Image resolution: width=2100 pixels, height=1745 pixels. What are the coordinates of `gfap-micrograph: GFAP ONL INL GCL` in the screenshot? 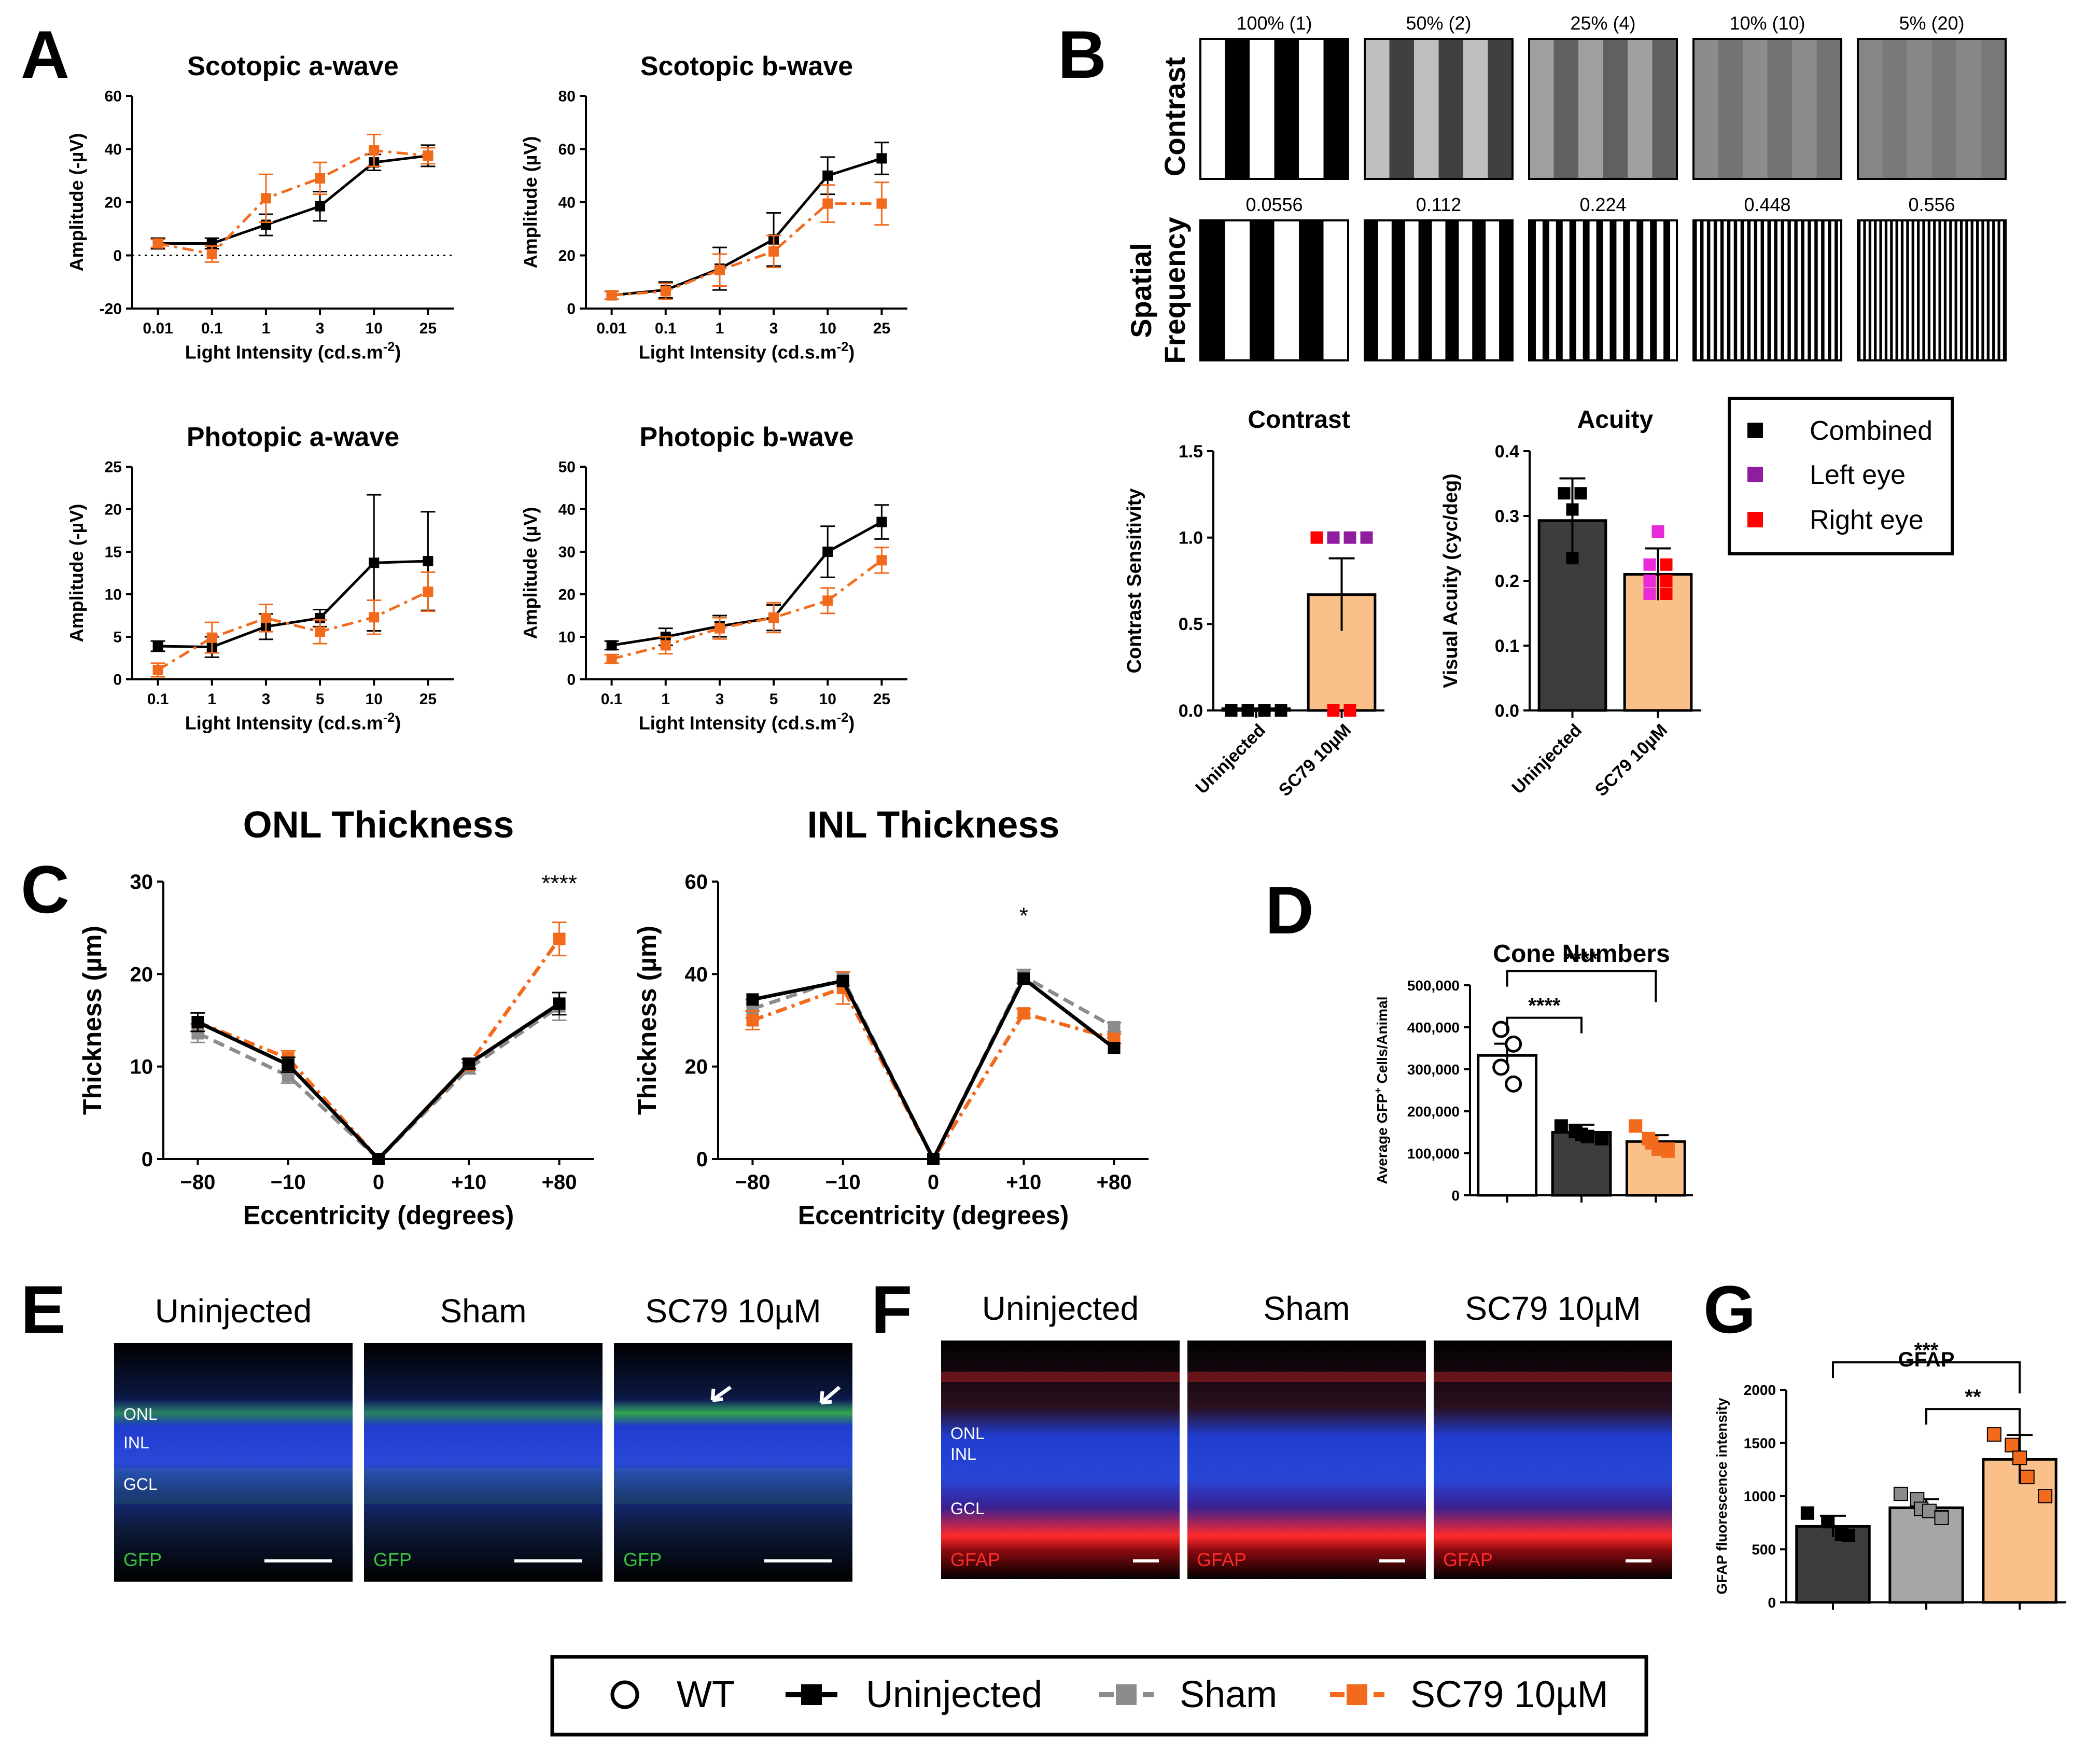 It's located at (1060, 1460).